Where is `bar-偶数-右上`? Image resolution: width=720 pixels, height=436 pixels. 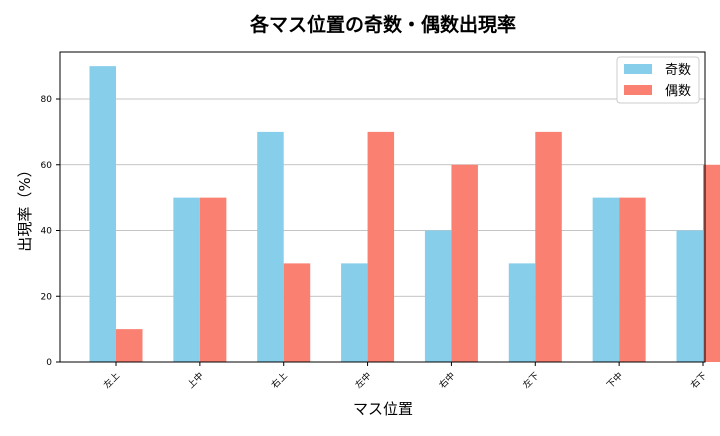 bar-偶数-右上 is located at coordinates (297, 312).